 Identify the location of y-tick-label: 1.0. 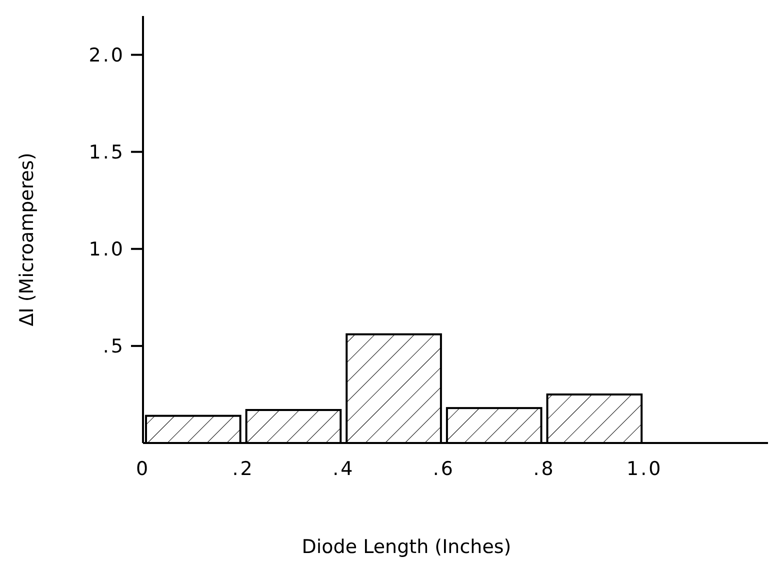
(106, 249).